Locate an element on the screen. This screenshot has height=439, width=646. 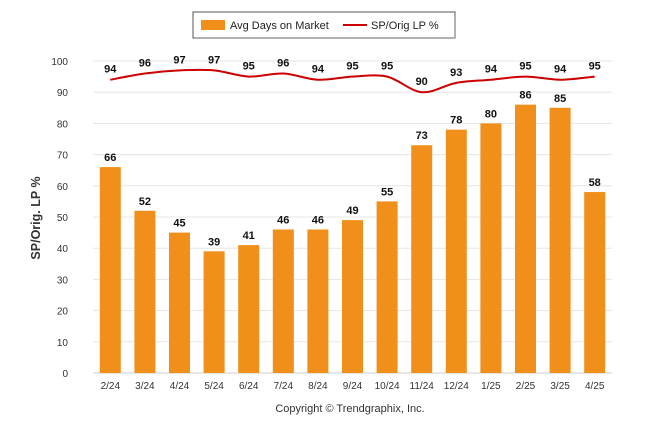
legend-label-days: Avg Days on Market is located at coordinates (279, 26).